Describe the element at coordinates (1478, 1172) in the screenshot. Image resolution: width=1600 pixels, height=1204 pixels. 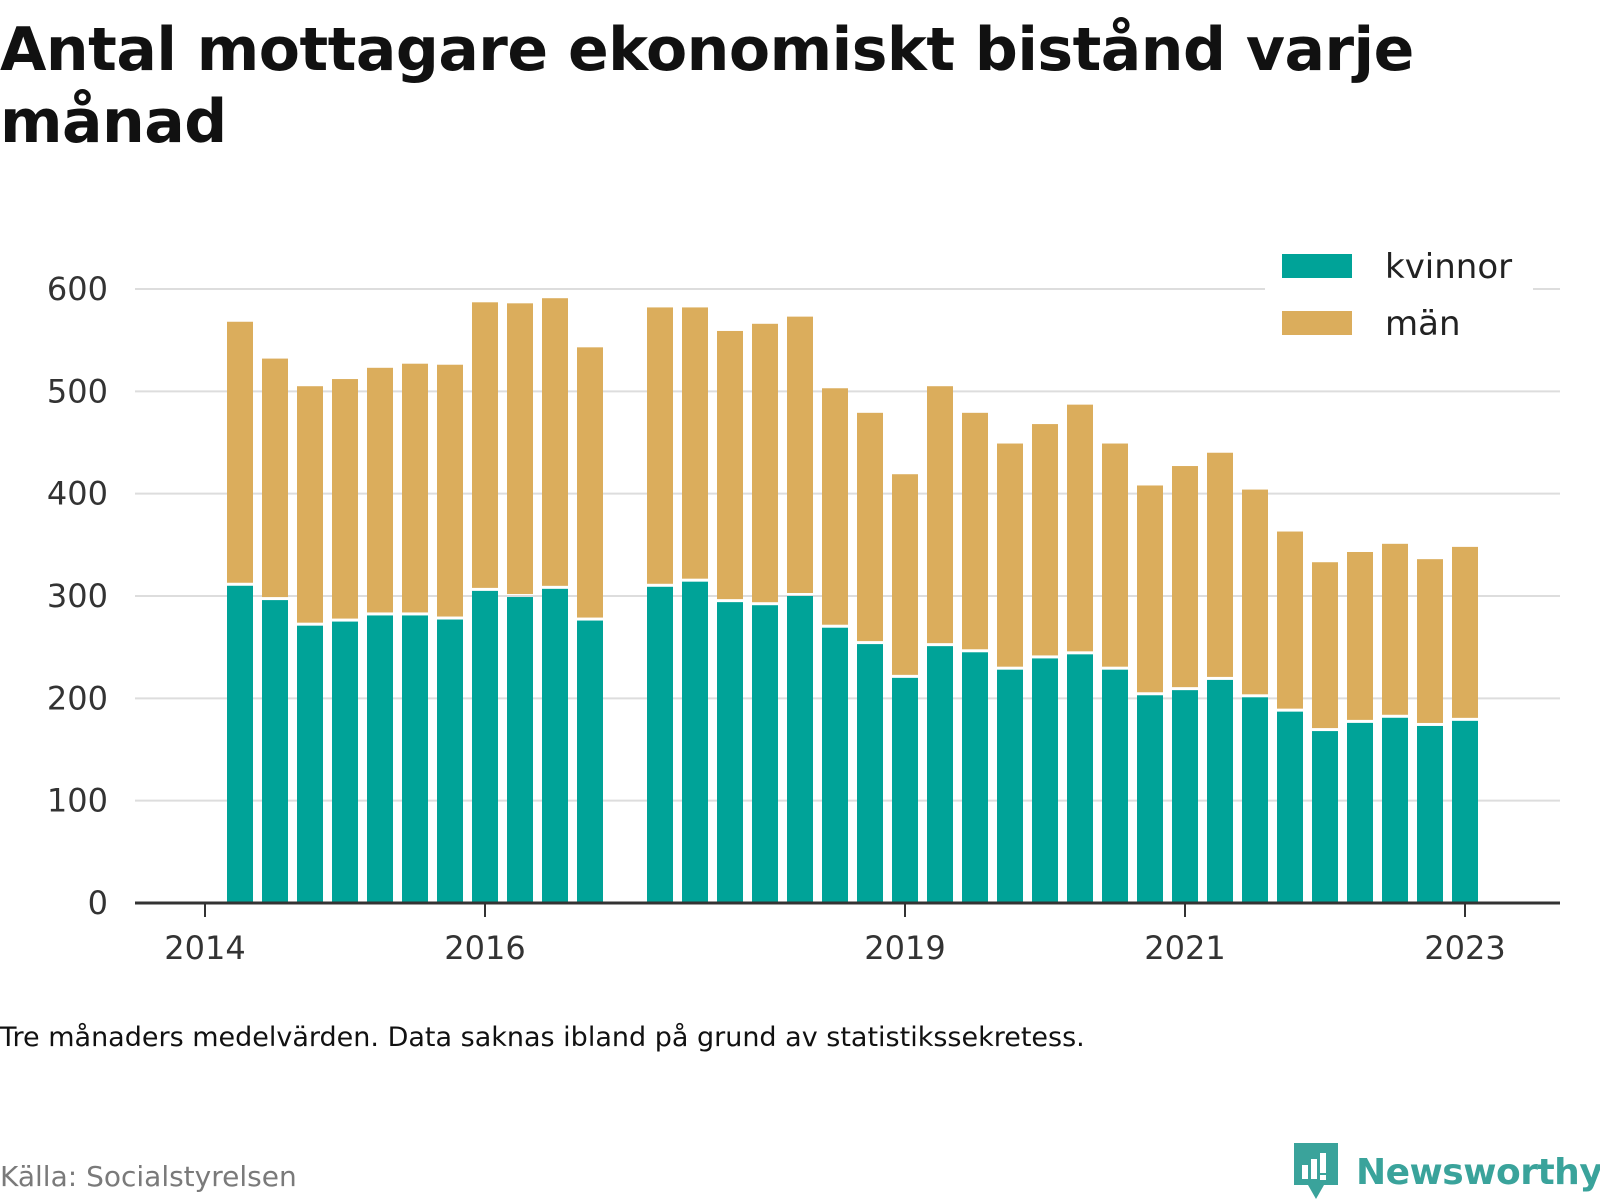
I see `brand-name: Newsworthy` at that location.